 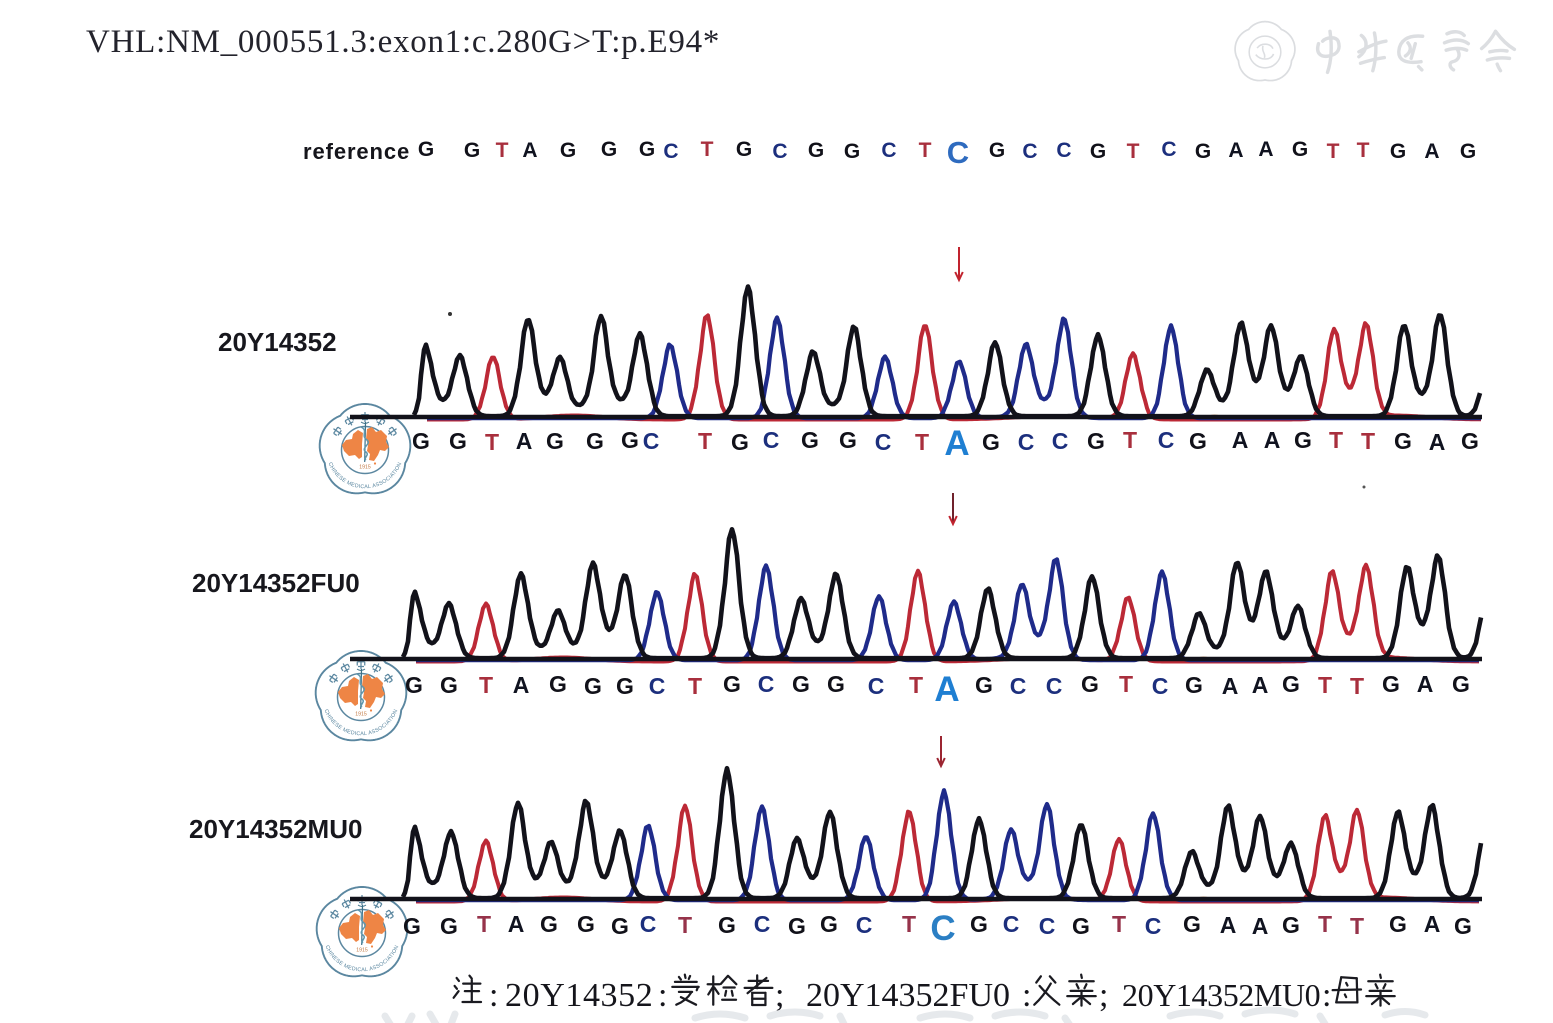 What do you see at coordinates (356, 151) in the screenshot?
I see `svg-text: reference` at bounding box center [356, 151].